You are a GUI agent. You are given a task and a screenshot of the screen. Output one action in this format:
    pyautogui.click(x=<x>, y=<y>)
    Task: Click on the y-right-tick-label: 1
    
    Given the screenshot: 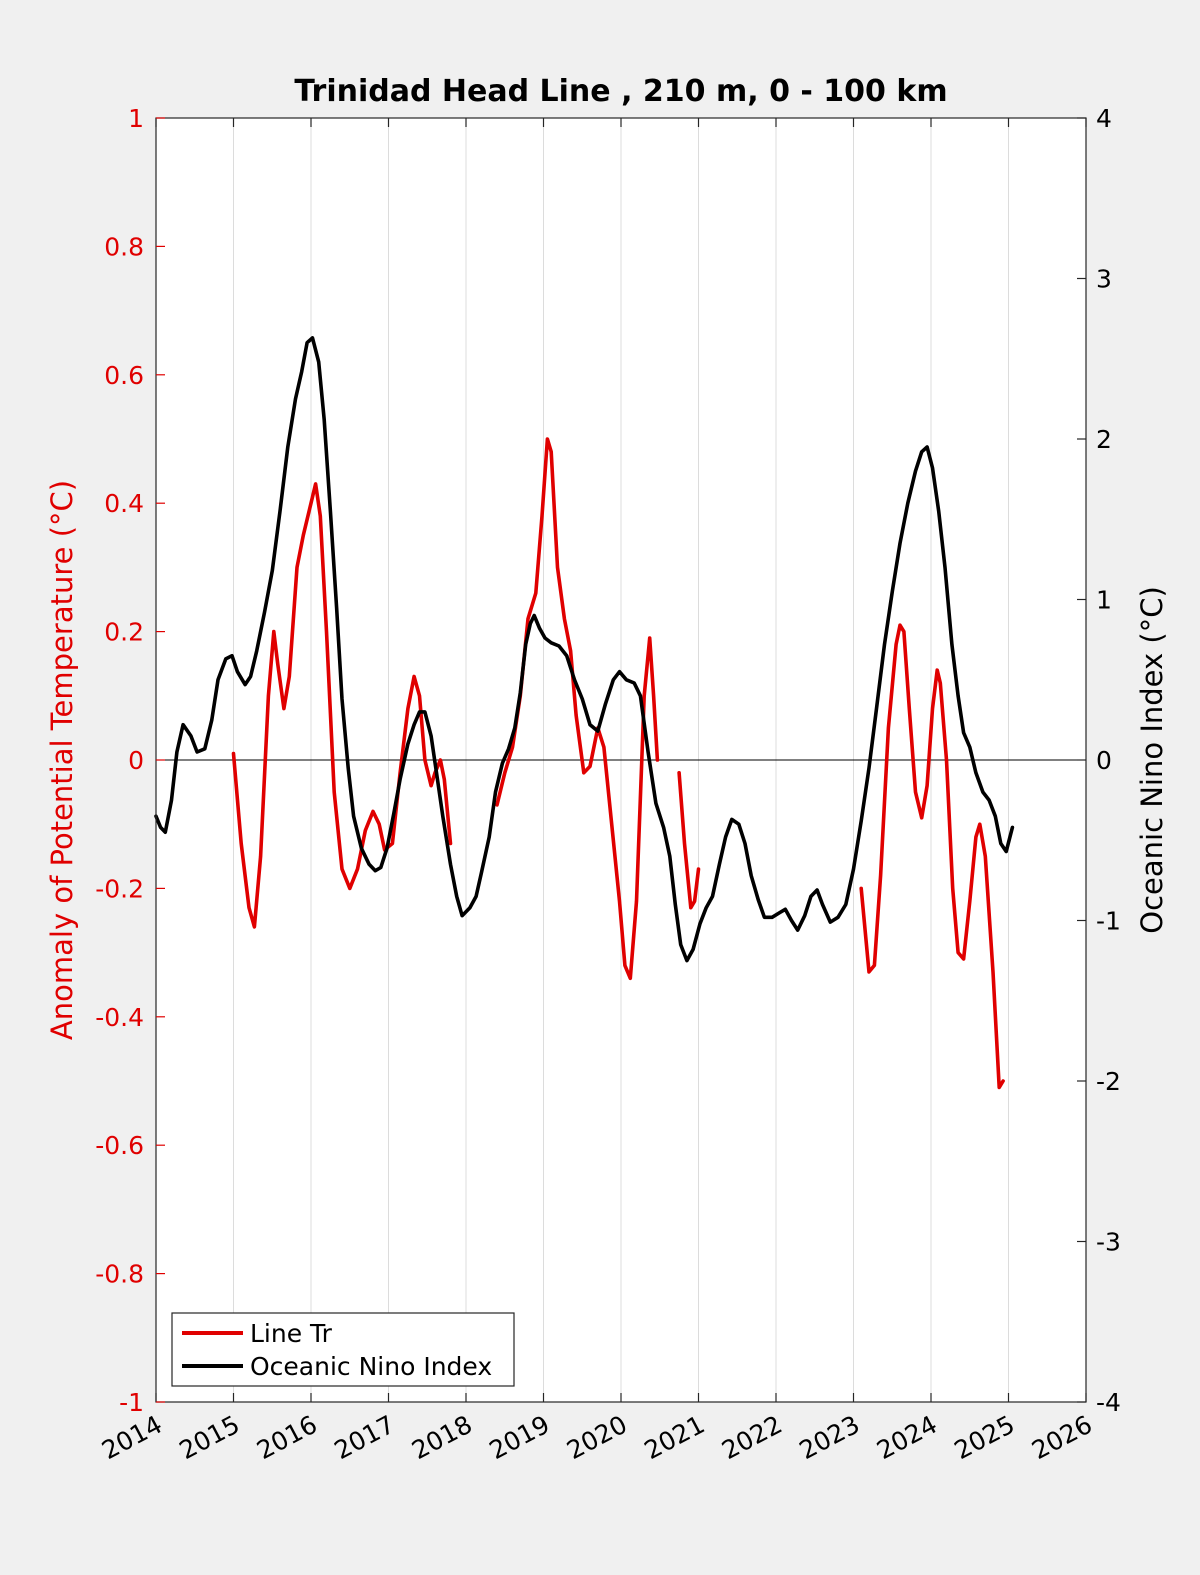 What is the action you would take?
    pyautogui.click(x=1104, y=600)
    